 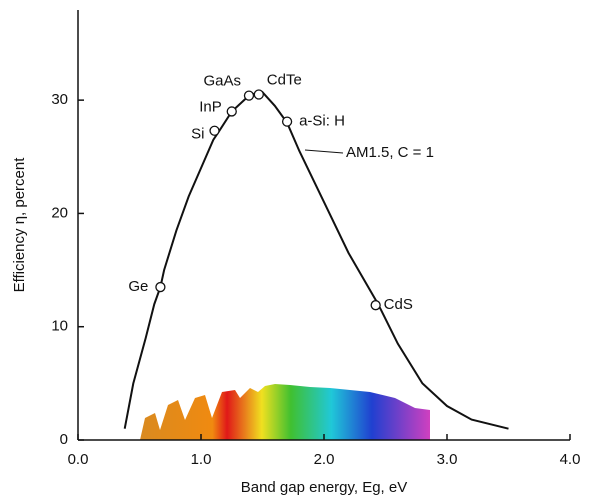 What do you see at coordinates (390, 152) in the screenshot?
I see `annotation: AM1.5, C = 1` at bounding box center [390, 152].